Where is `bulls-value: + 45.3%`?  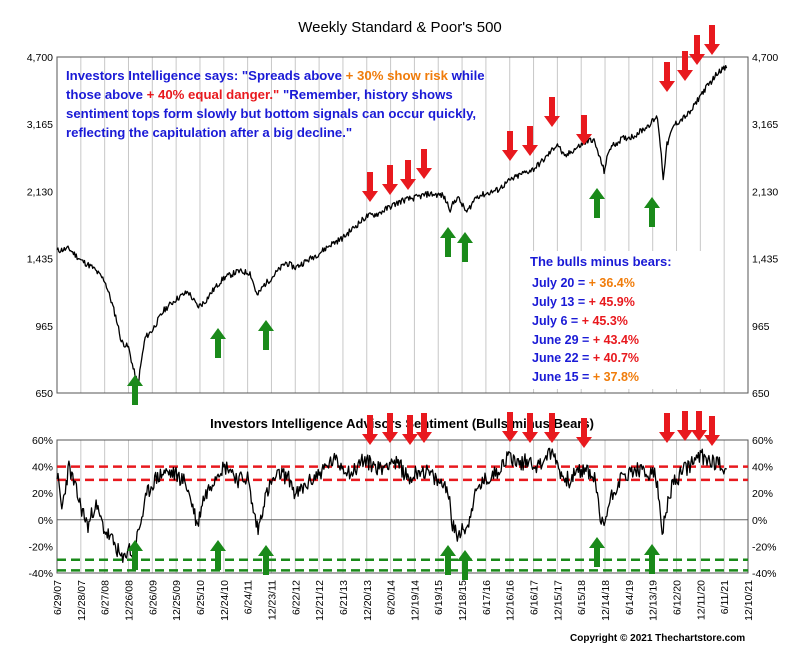 bulls-value: + 45.3% is located at coordinates (604, 321).